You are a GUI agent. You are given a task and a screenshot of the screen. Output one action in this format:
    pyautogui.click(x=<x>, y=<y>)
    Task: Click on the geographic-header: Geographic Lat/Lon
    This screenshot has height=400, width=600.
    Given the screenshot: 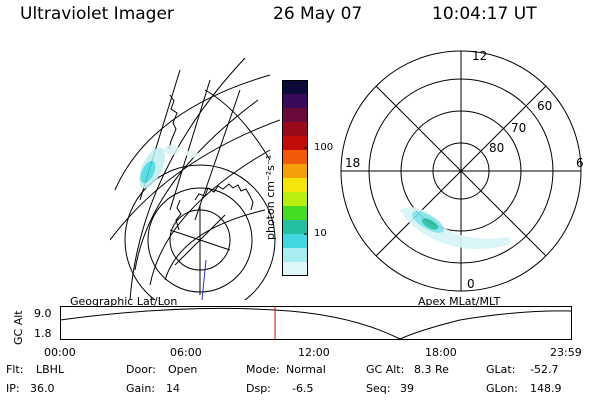 What is the action you would take?
    pyautogui.click(x=124, y=301)
    